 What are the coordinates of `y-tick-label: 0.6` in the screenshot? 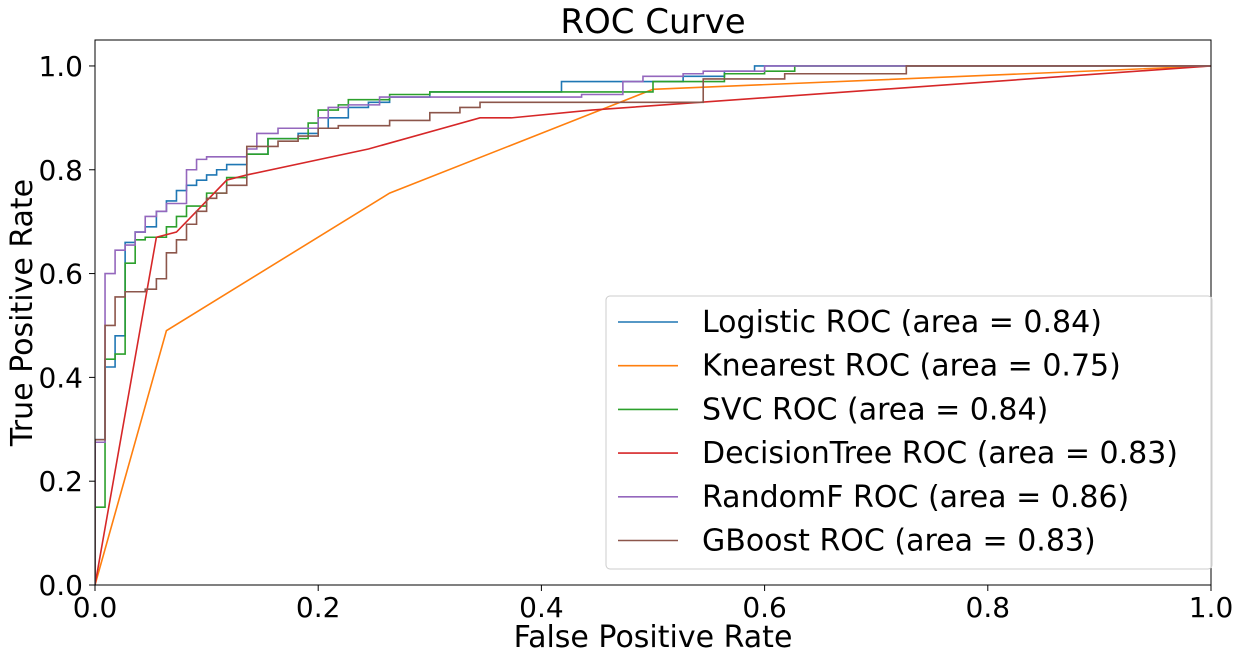 It's located at (60, 274).